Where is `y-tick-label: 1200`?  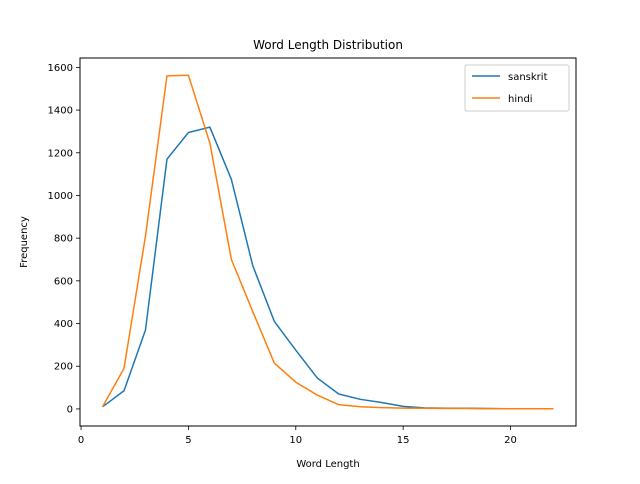 y-tick-label: 1200 is located at coordinates (60, 153).